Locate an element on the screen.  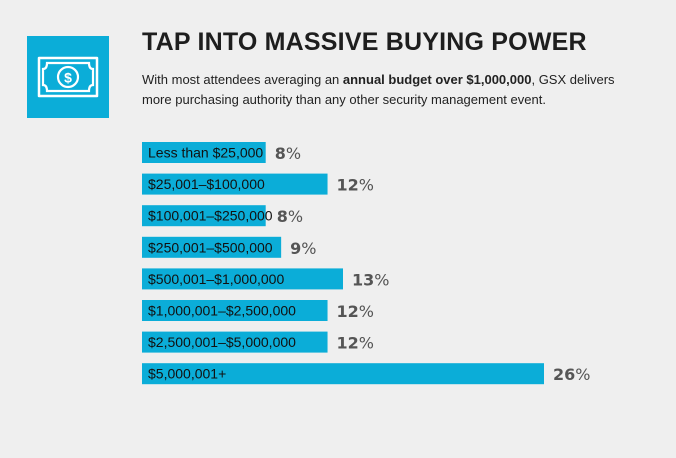
dollar-bill-icon-tile: $ is located at coordinates (68, 77).